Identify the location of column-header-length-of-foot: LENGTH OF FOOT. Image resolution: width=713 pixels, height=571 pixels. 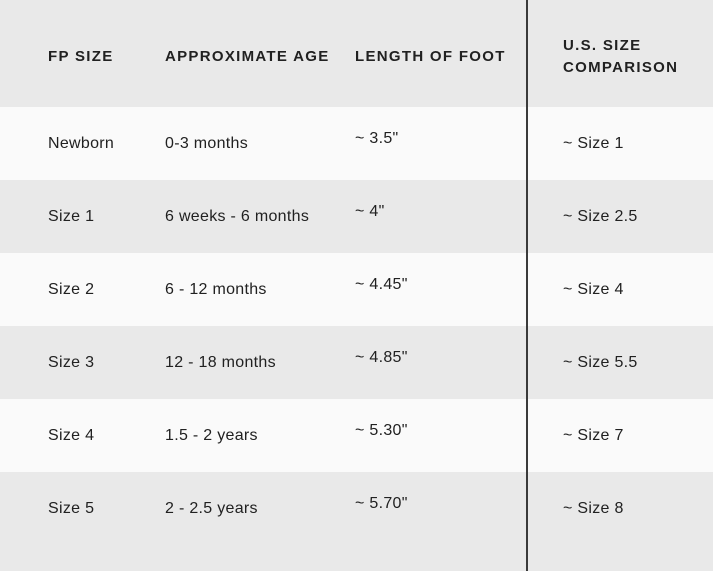
(430, 56).